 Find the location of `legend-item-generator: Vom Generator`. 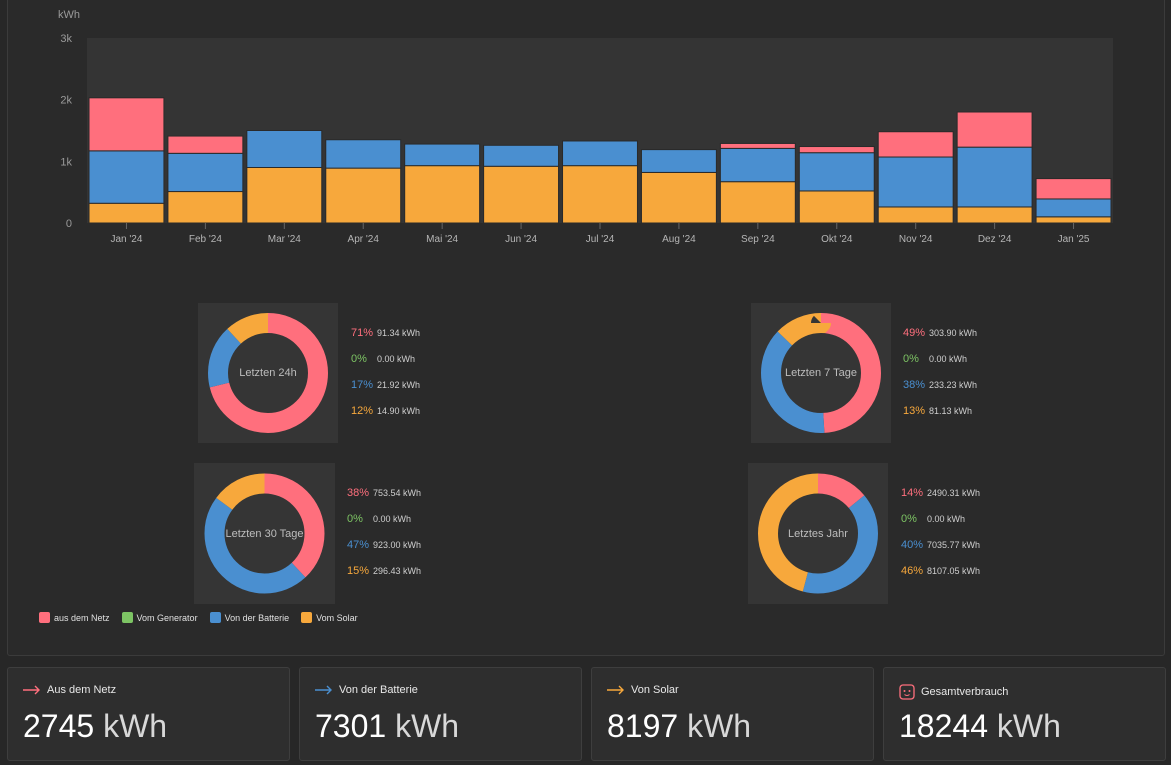

legend-item-generator: Vom Generator is located at coordinates (159, 617).